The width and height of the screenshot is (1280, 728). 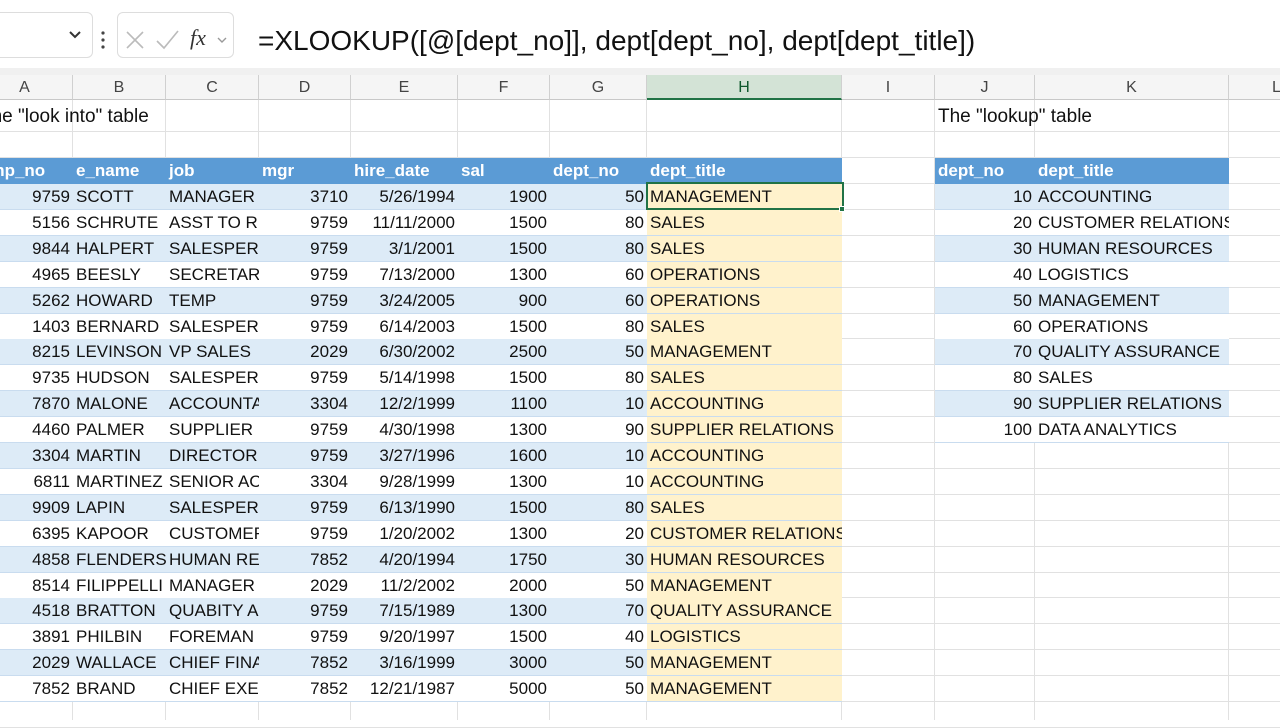 I want to click on table-cell: 60, so click(x=598, y=274).